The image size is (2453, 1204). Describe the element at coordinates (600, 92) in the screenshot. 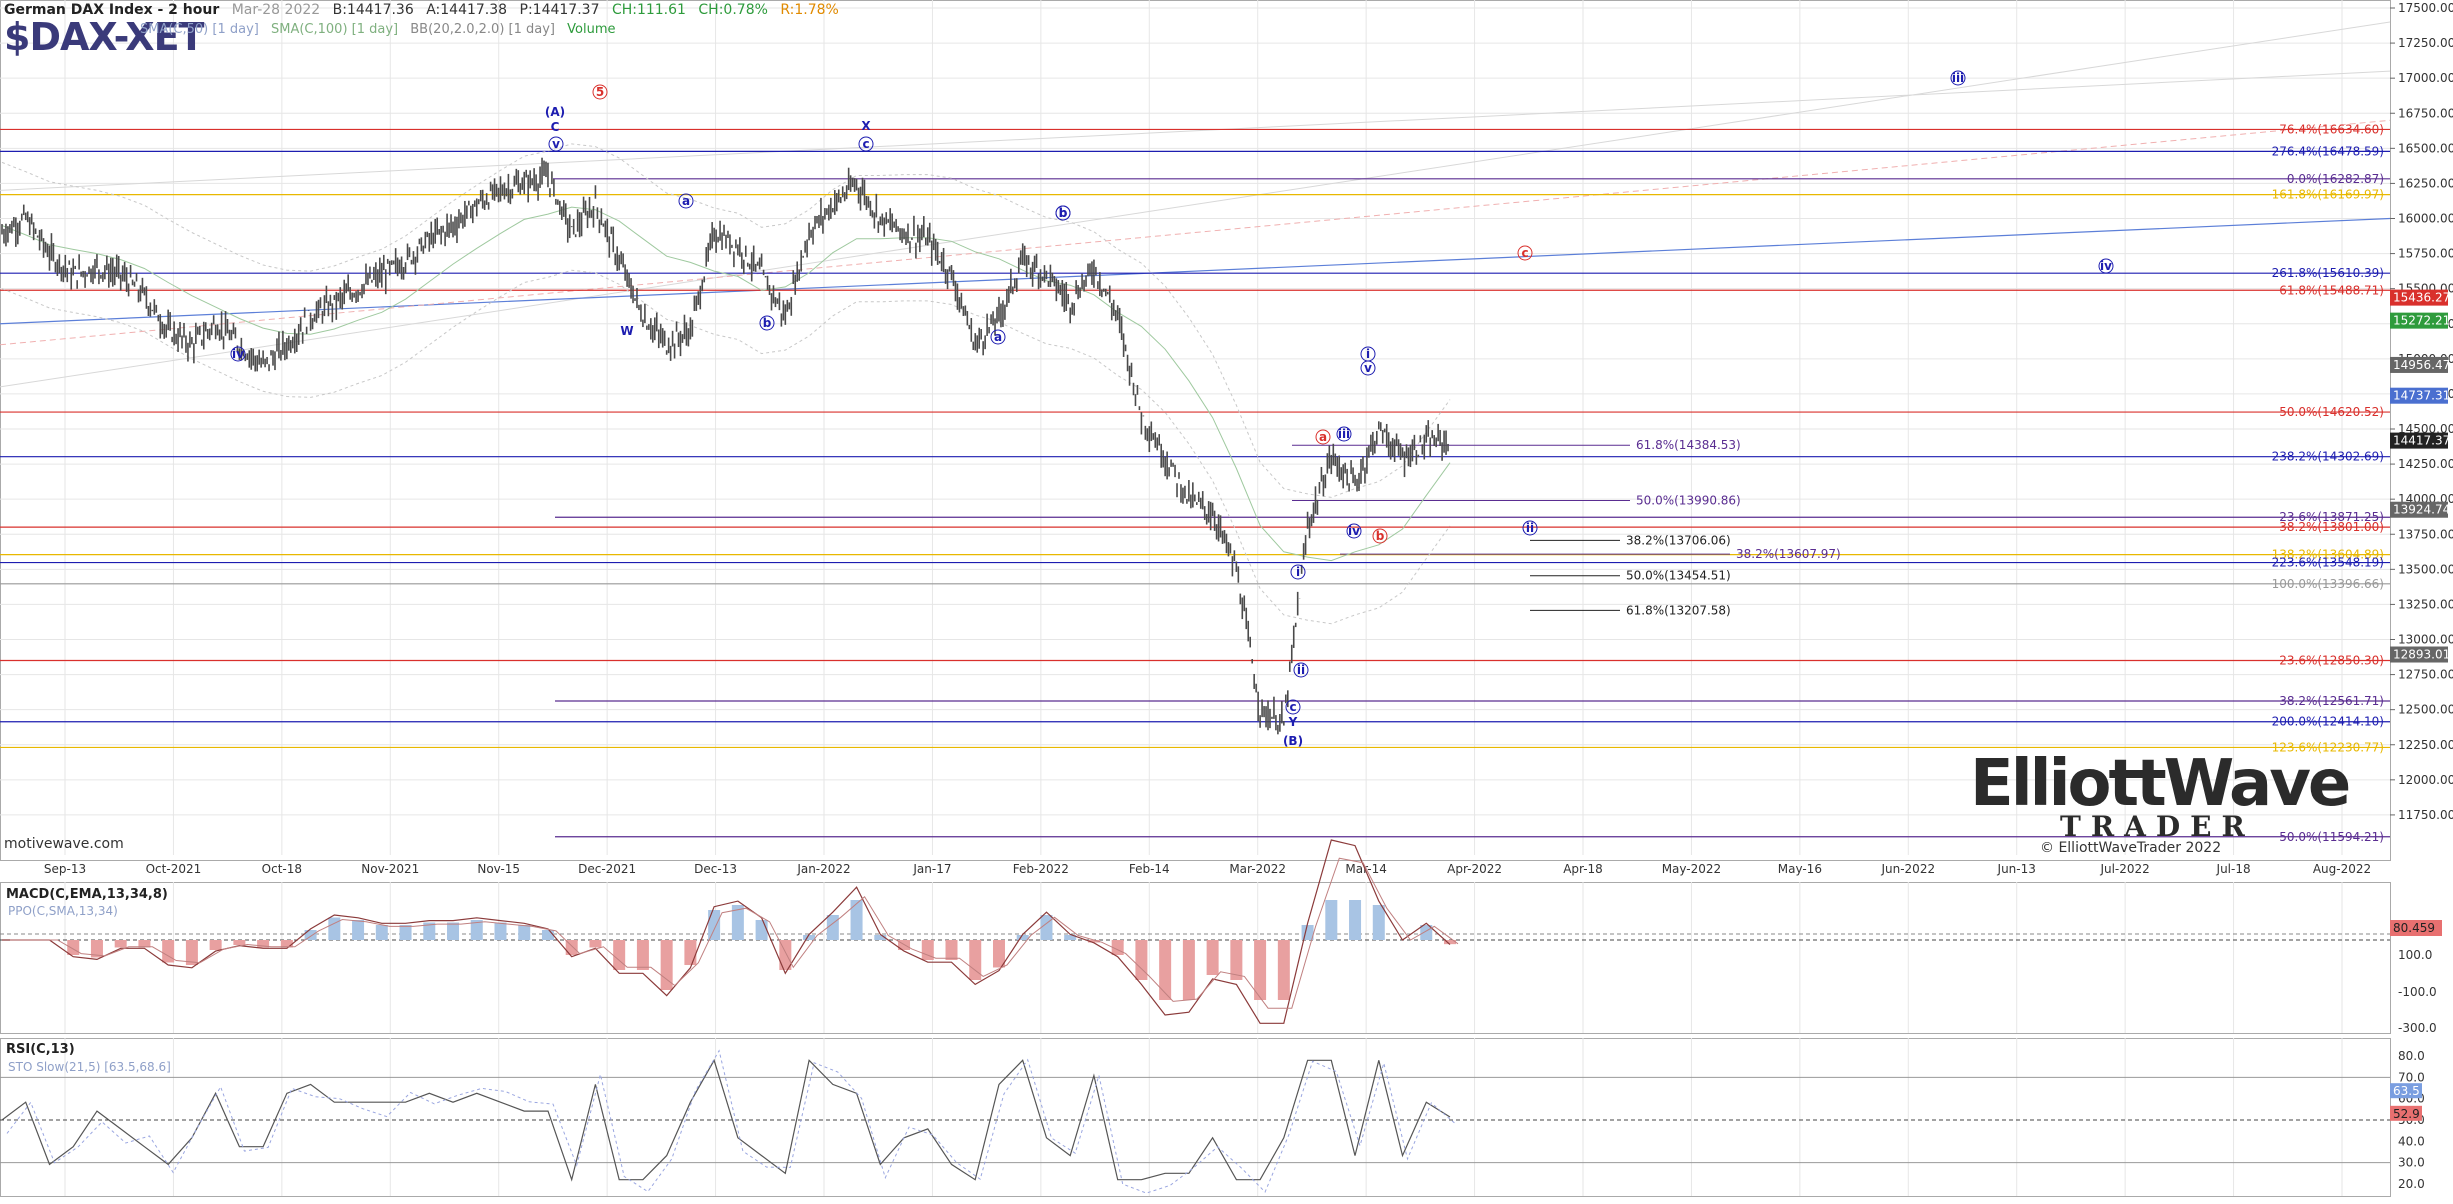

I see `wave-label: 5` at that location.